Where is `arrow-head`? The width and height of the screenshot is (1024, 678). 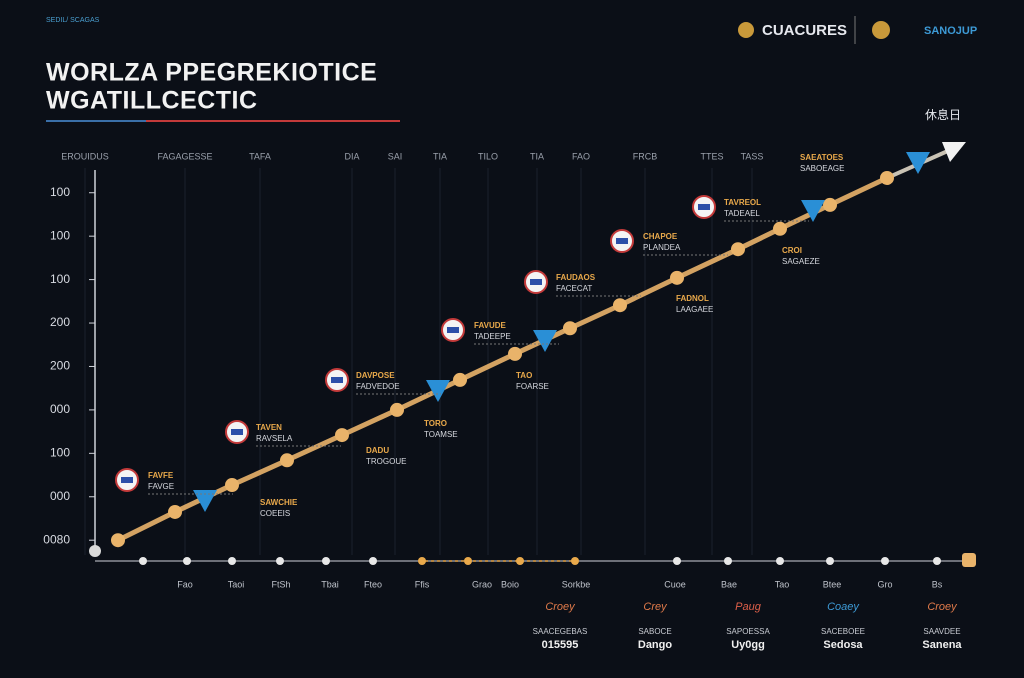
arrow-head is located at coordinates (954, 152).